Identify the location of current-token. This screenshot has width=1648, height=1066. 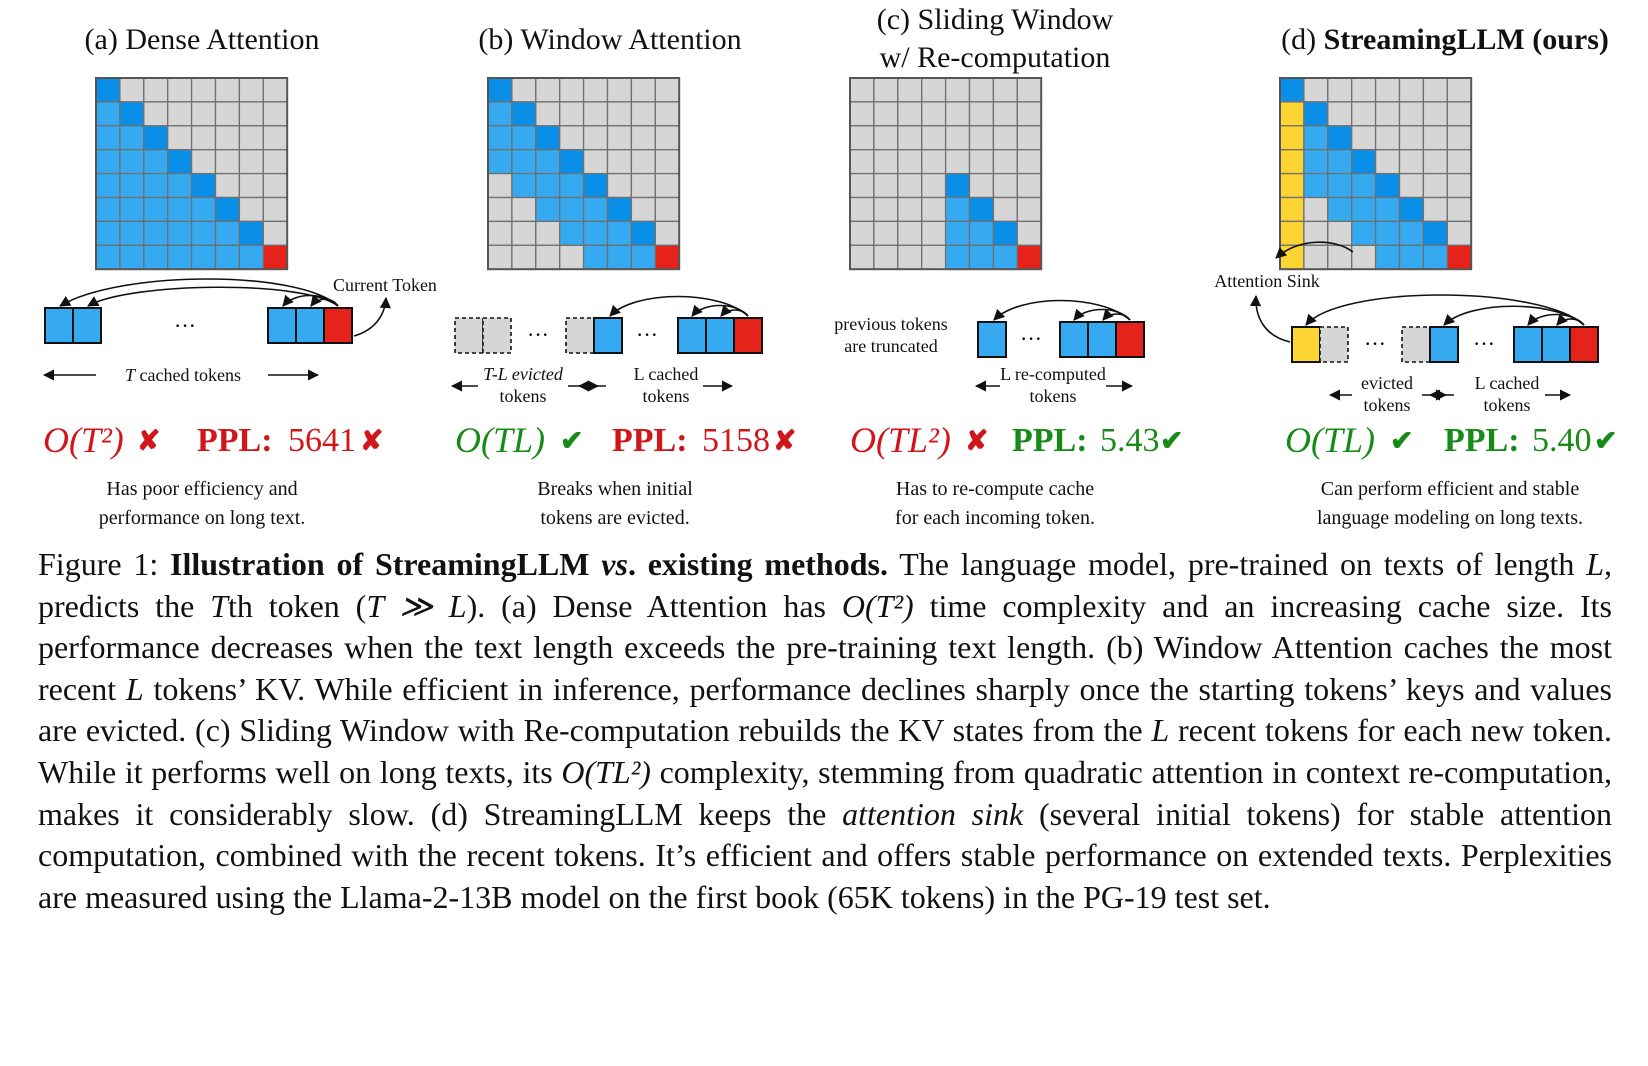
(1130, 339).